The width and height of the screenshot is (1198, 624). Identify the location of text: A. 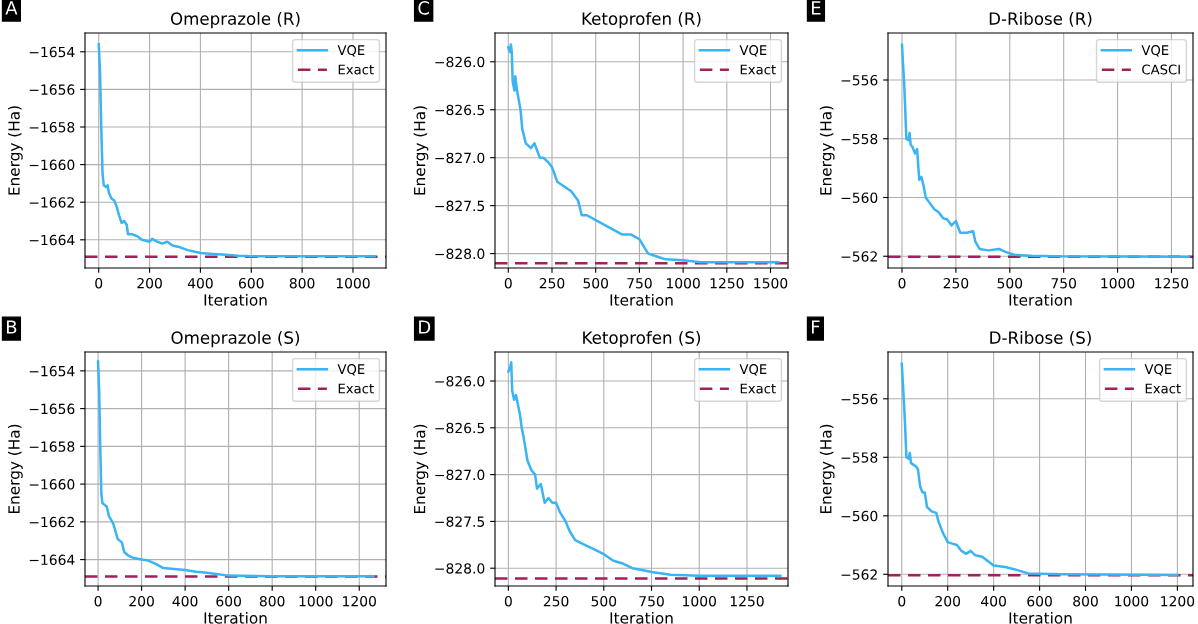
(11, 8).